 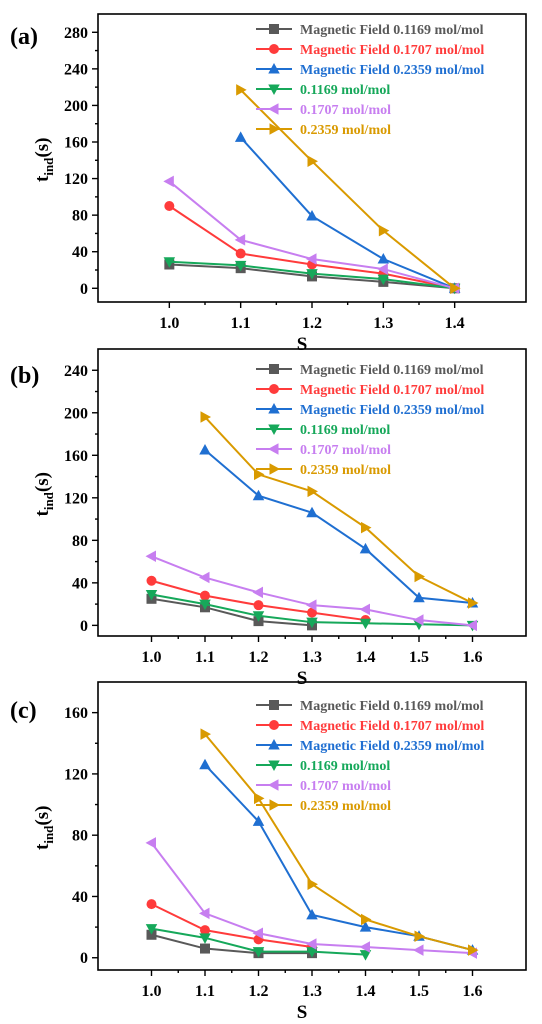 What do you see at coordinates (392, 706) in the screenshot?
I see `panel-c-legend-label: Magnetic Field 0.1169 mol/mol` at bounding box center [392, 706].